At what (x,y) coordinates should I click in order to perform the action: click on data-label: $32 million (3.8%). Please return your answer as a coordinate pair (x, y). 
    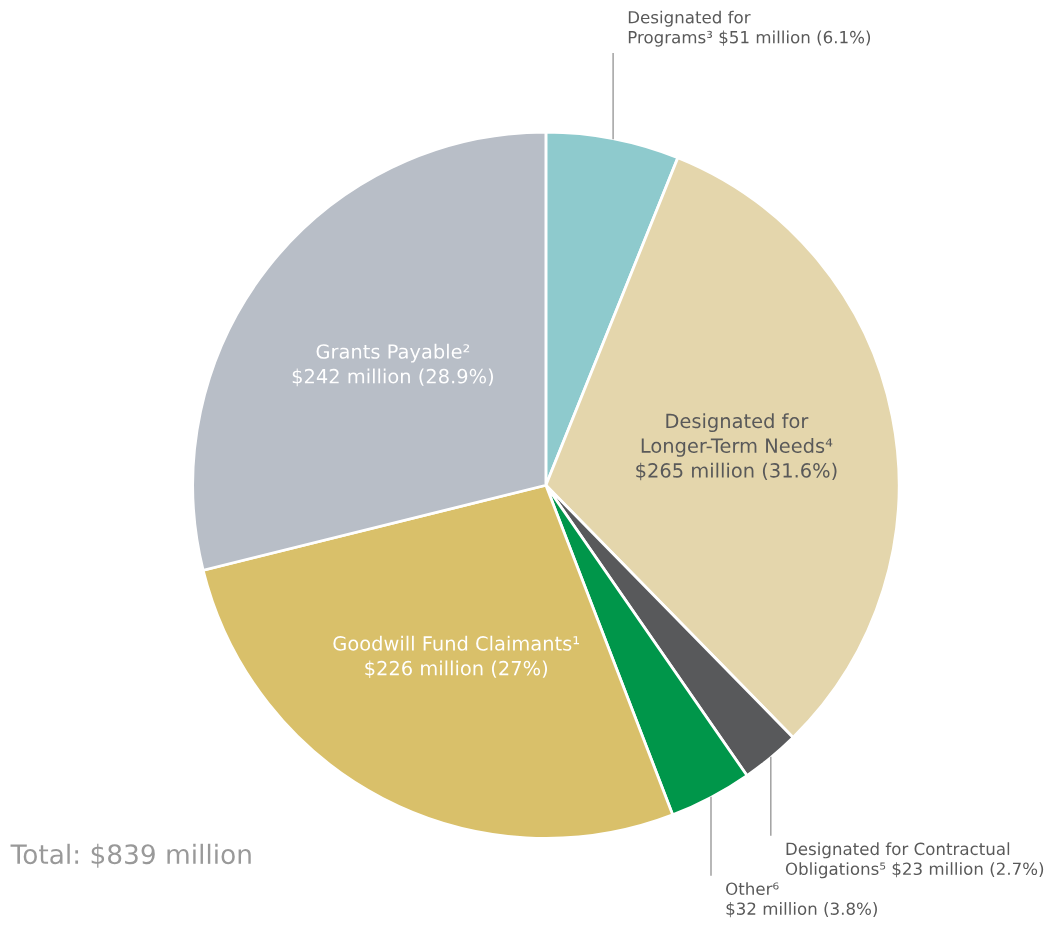
    Looking at the image, I should click on (801, 910).